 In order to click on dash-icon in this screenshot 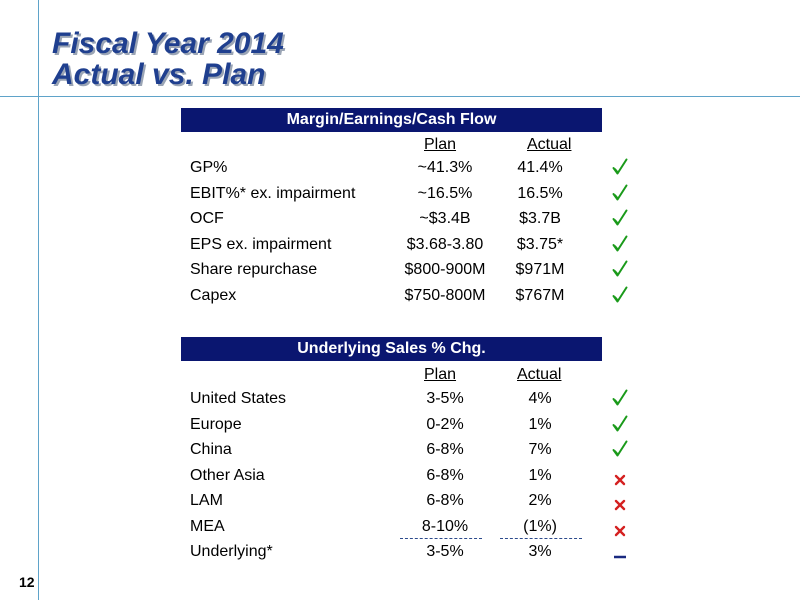, I will do `click(620, 558)`.